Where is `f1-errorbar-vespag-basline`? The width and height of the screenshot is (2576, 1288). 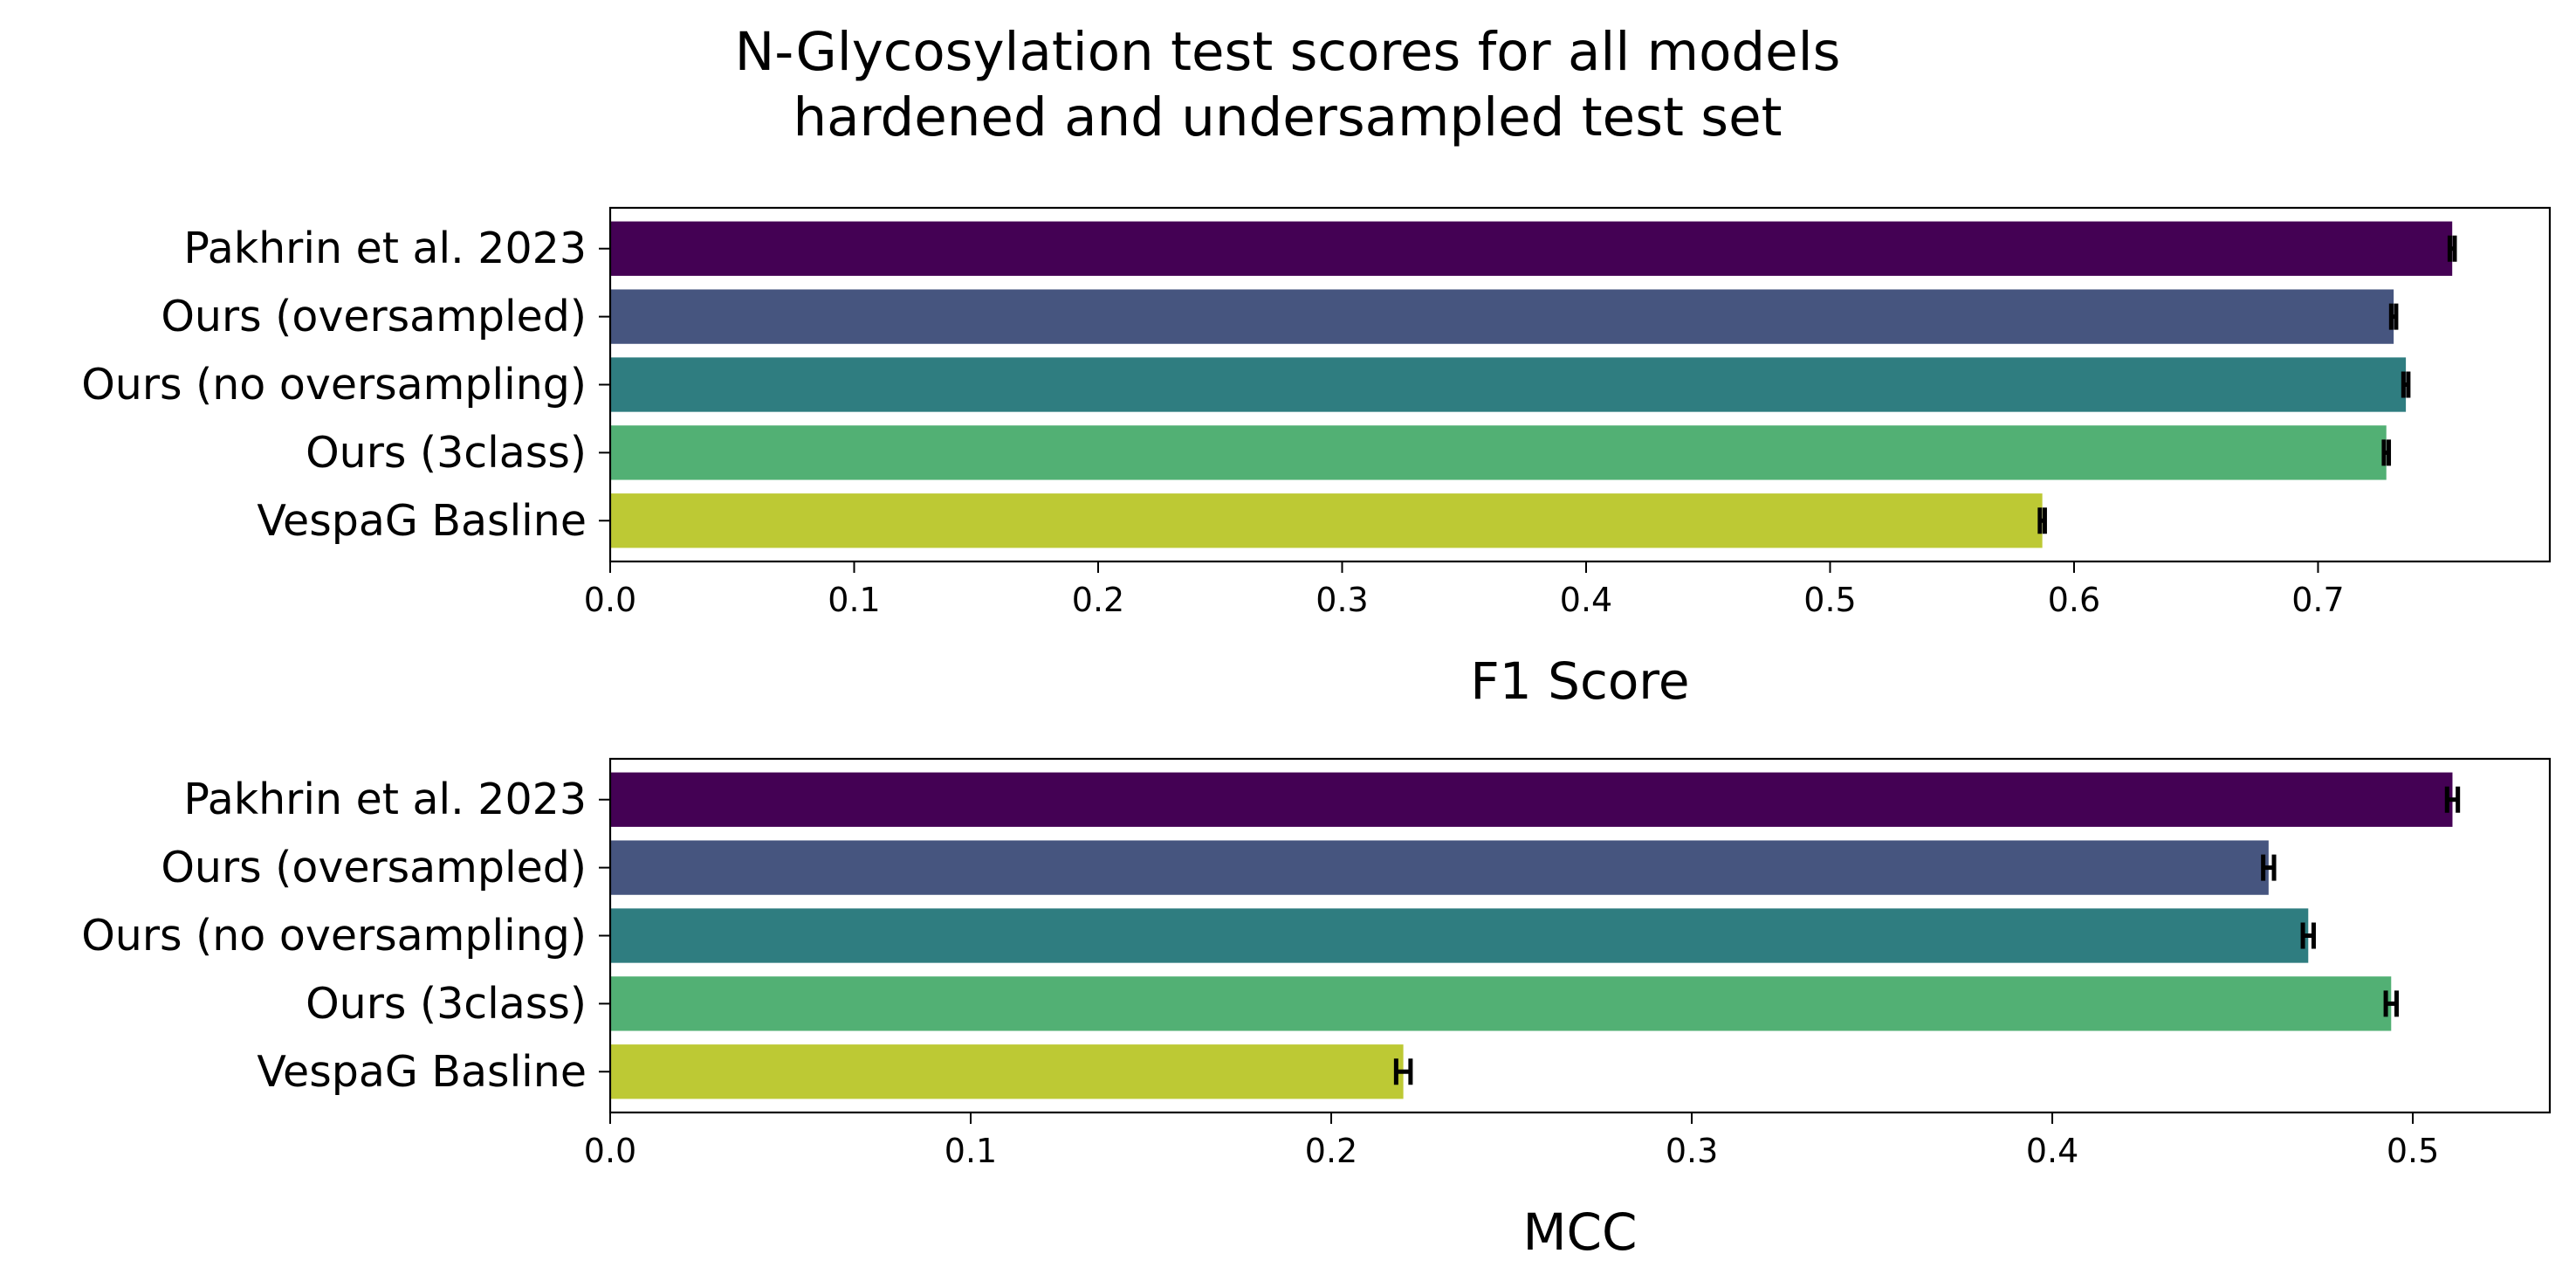
f1-errorbar-vespag-basline is located at coordinates (2042, 520).